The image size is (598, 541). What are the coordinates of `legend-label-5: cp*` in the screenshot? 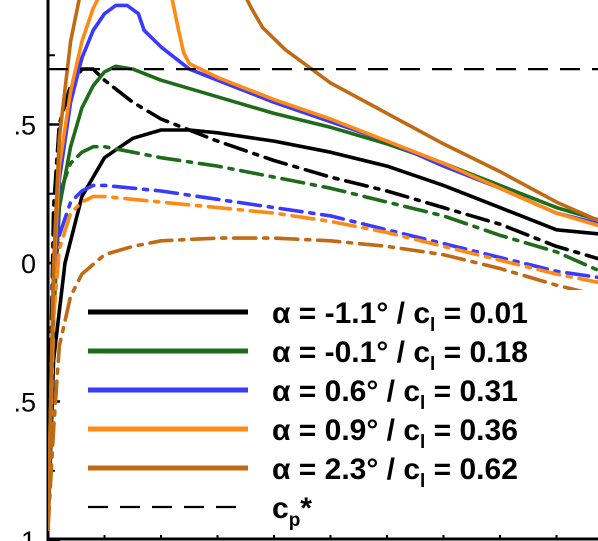 It's located at (292, 511).